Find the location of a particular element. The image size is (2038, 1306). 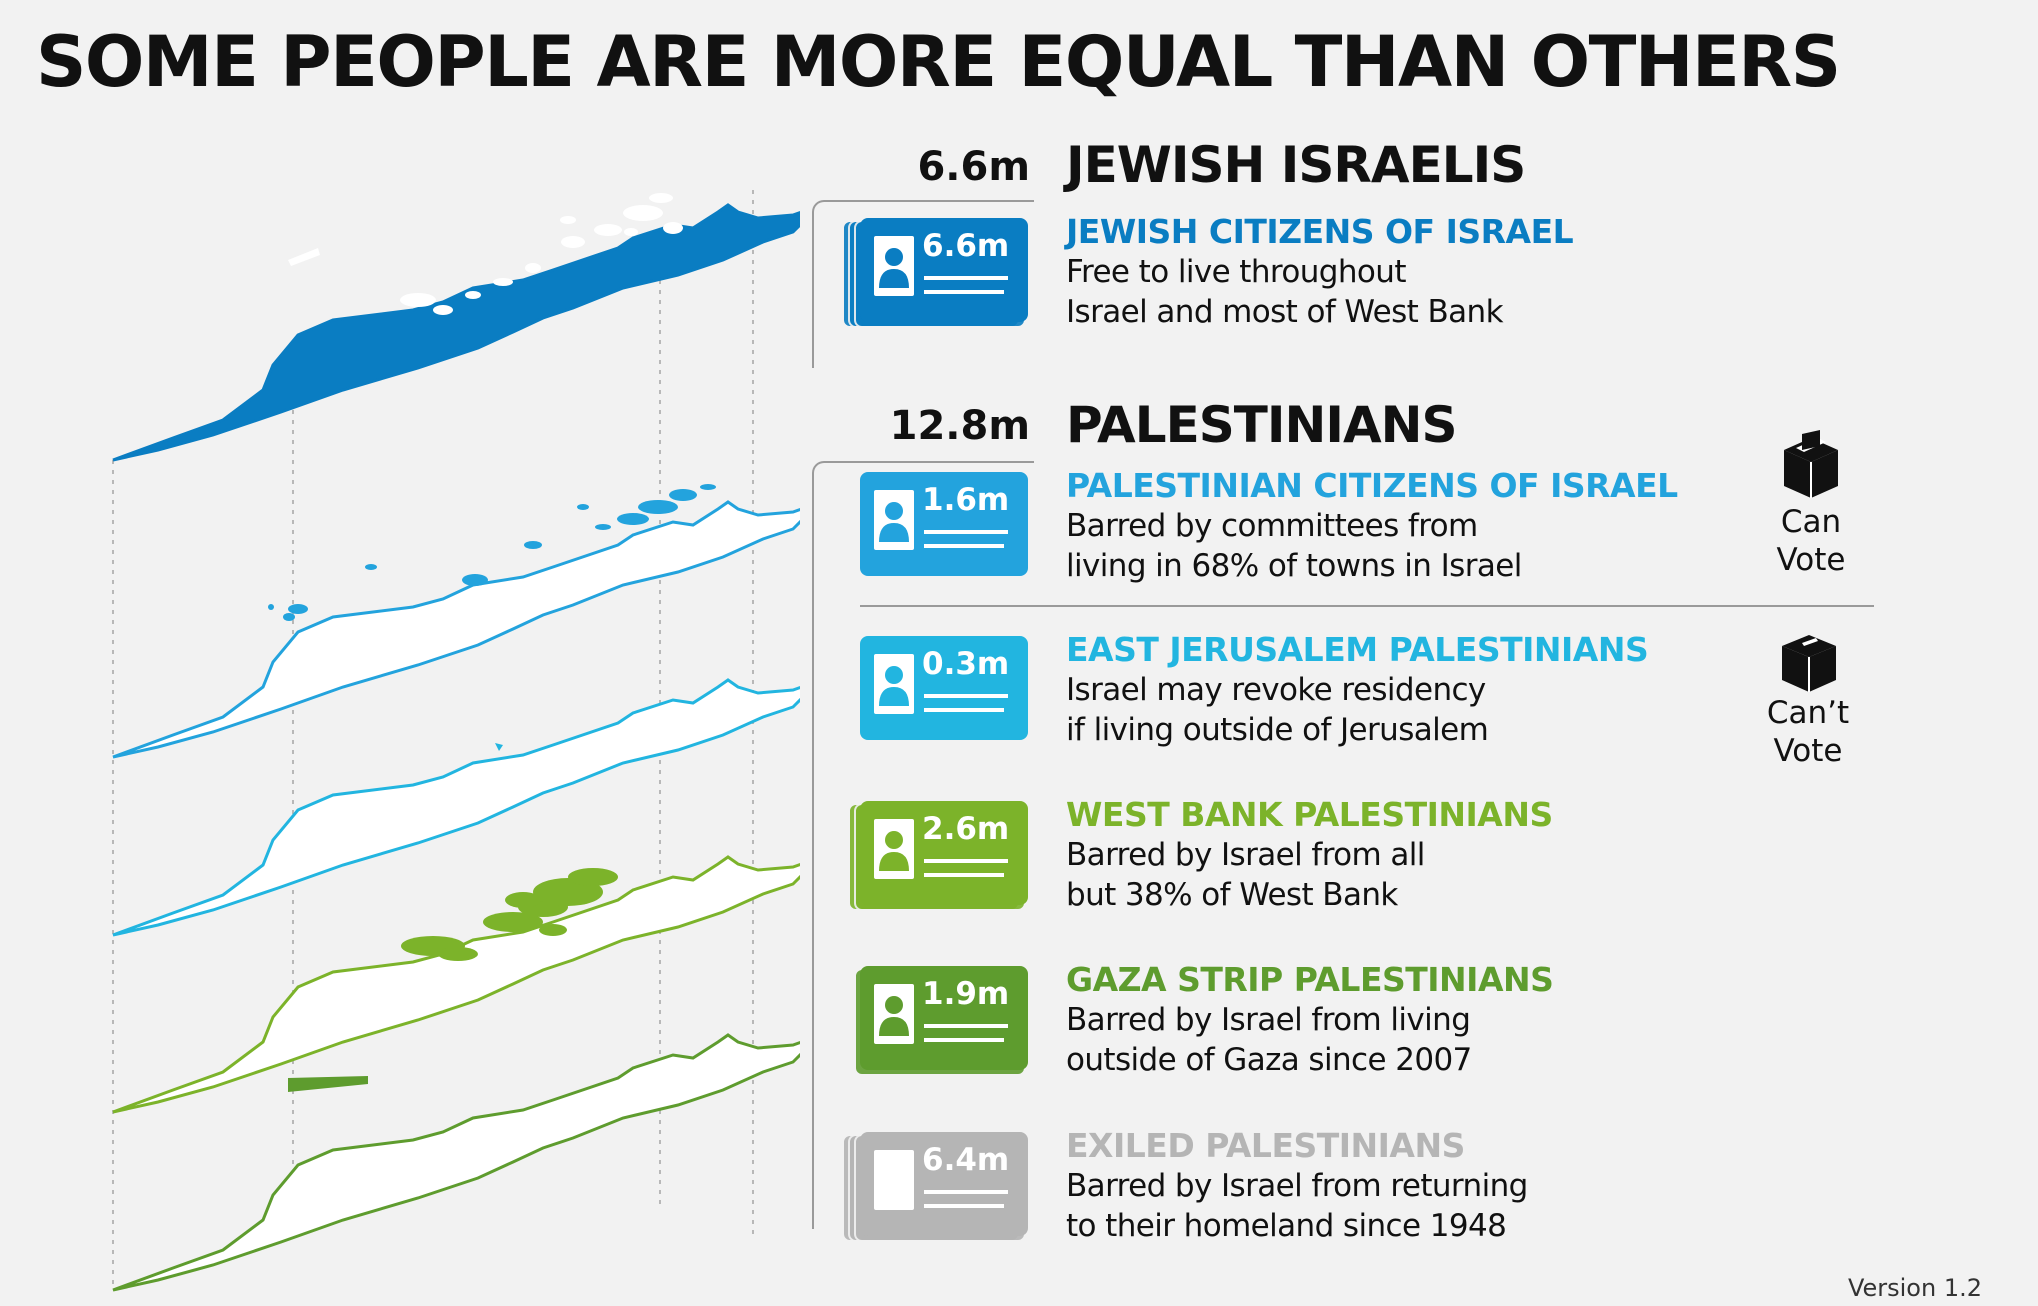

card-front: 1.6m is located at coordinates (944, 524).